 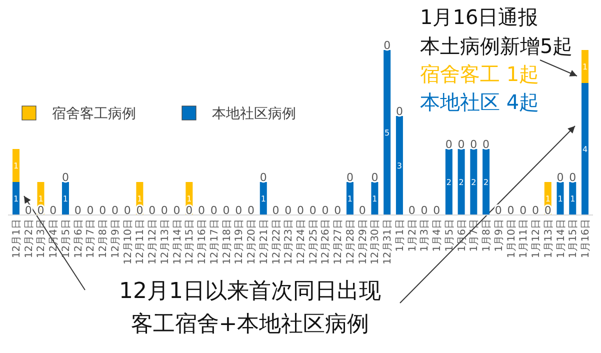 I want to click on x-tick-label: 12月11日, so click(x=140, y=241).